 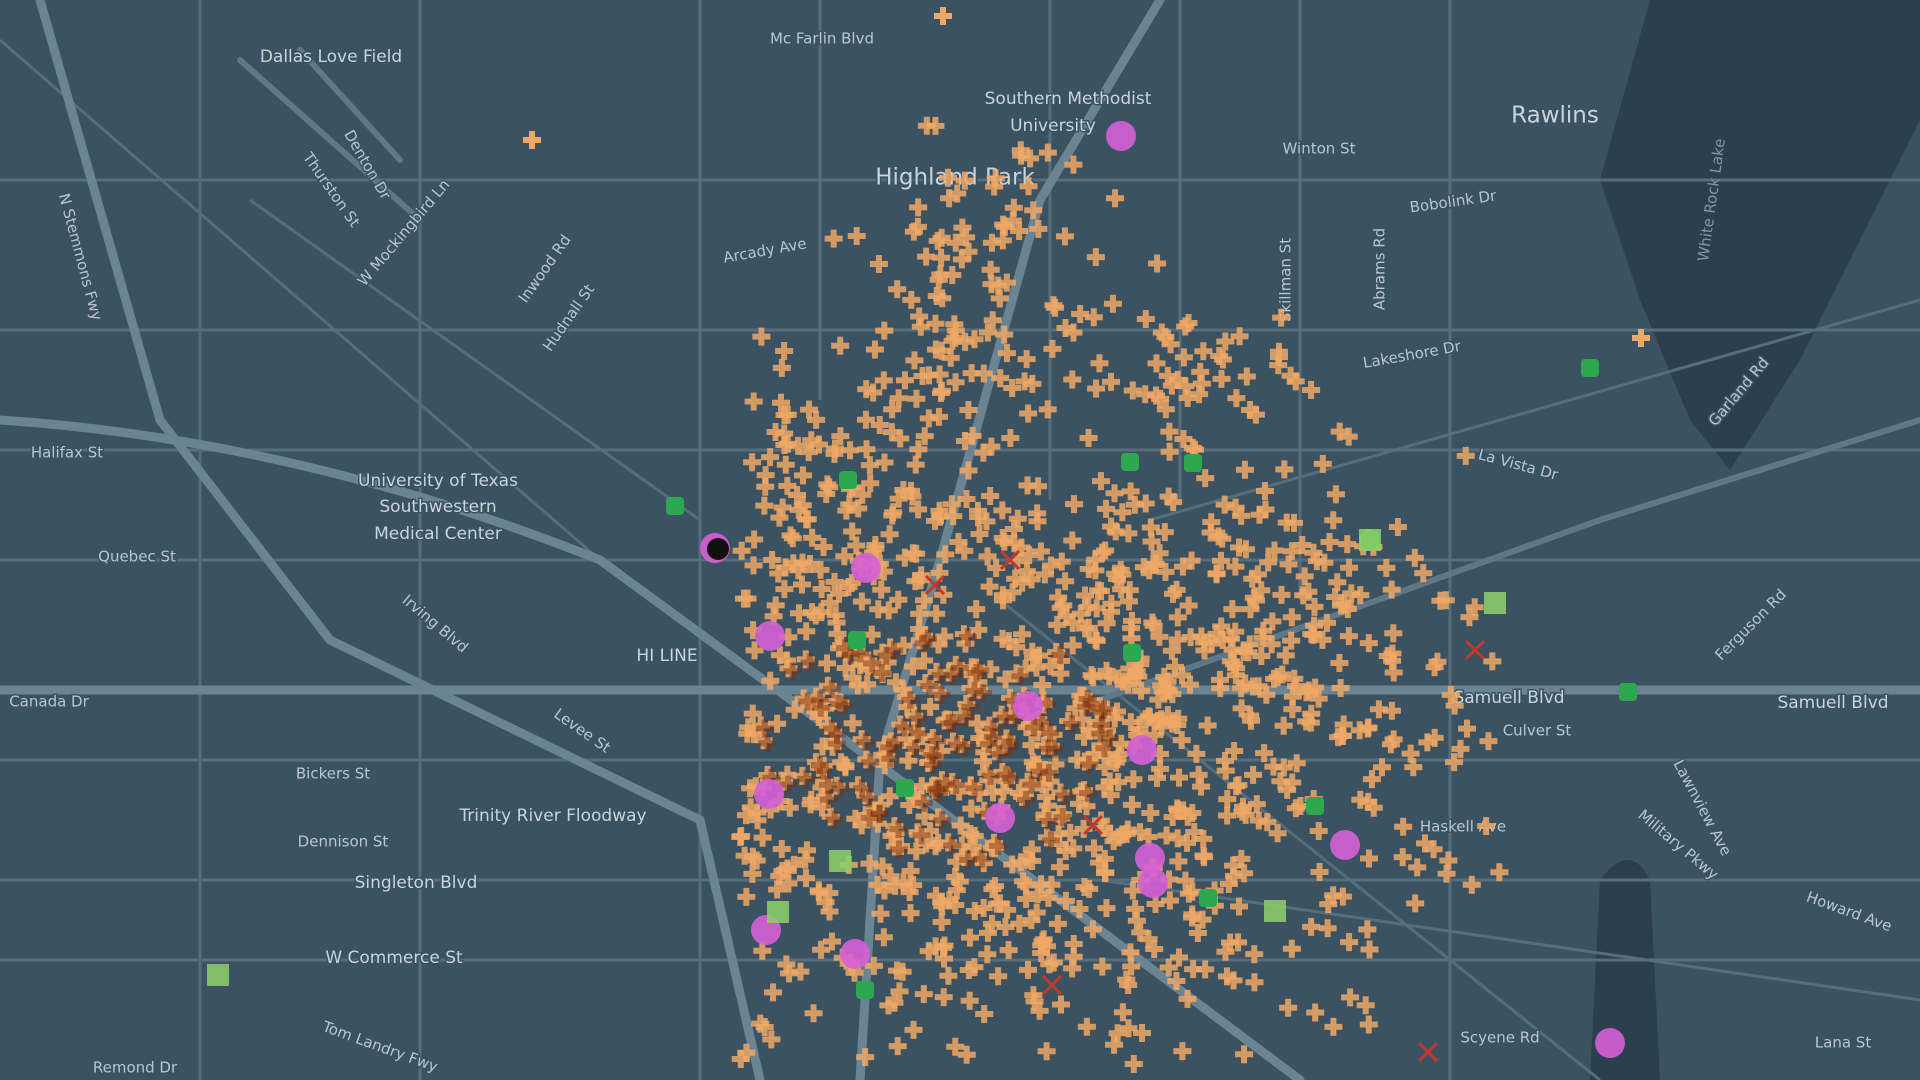 I want to click on street-label: Remond Dr, so click(x=135, y=1068).